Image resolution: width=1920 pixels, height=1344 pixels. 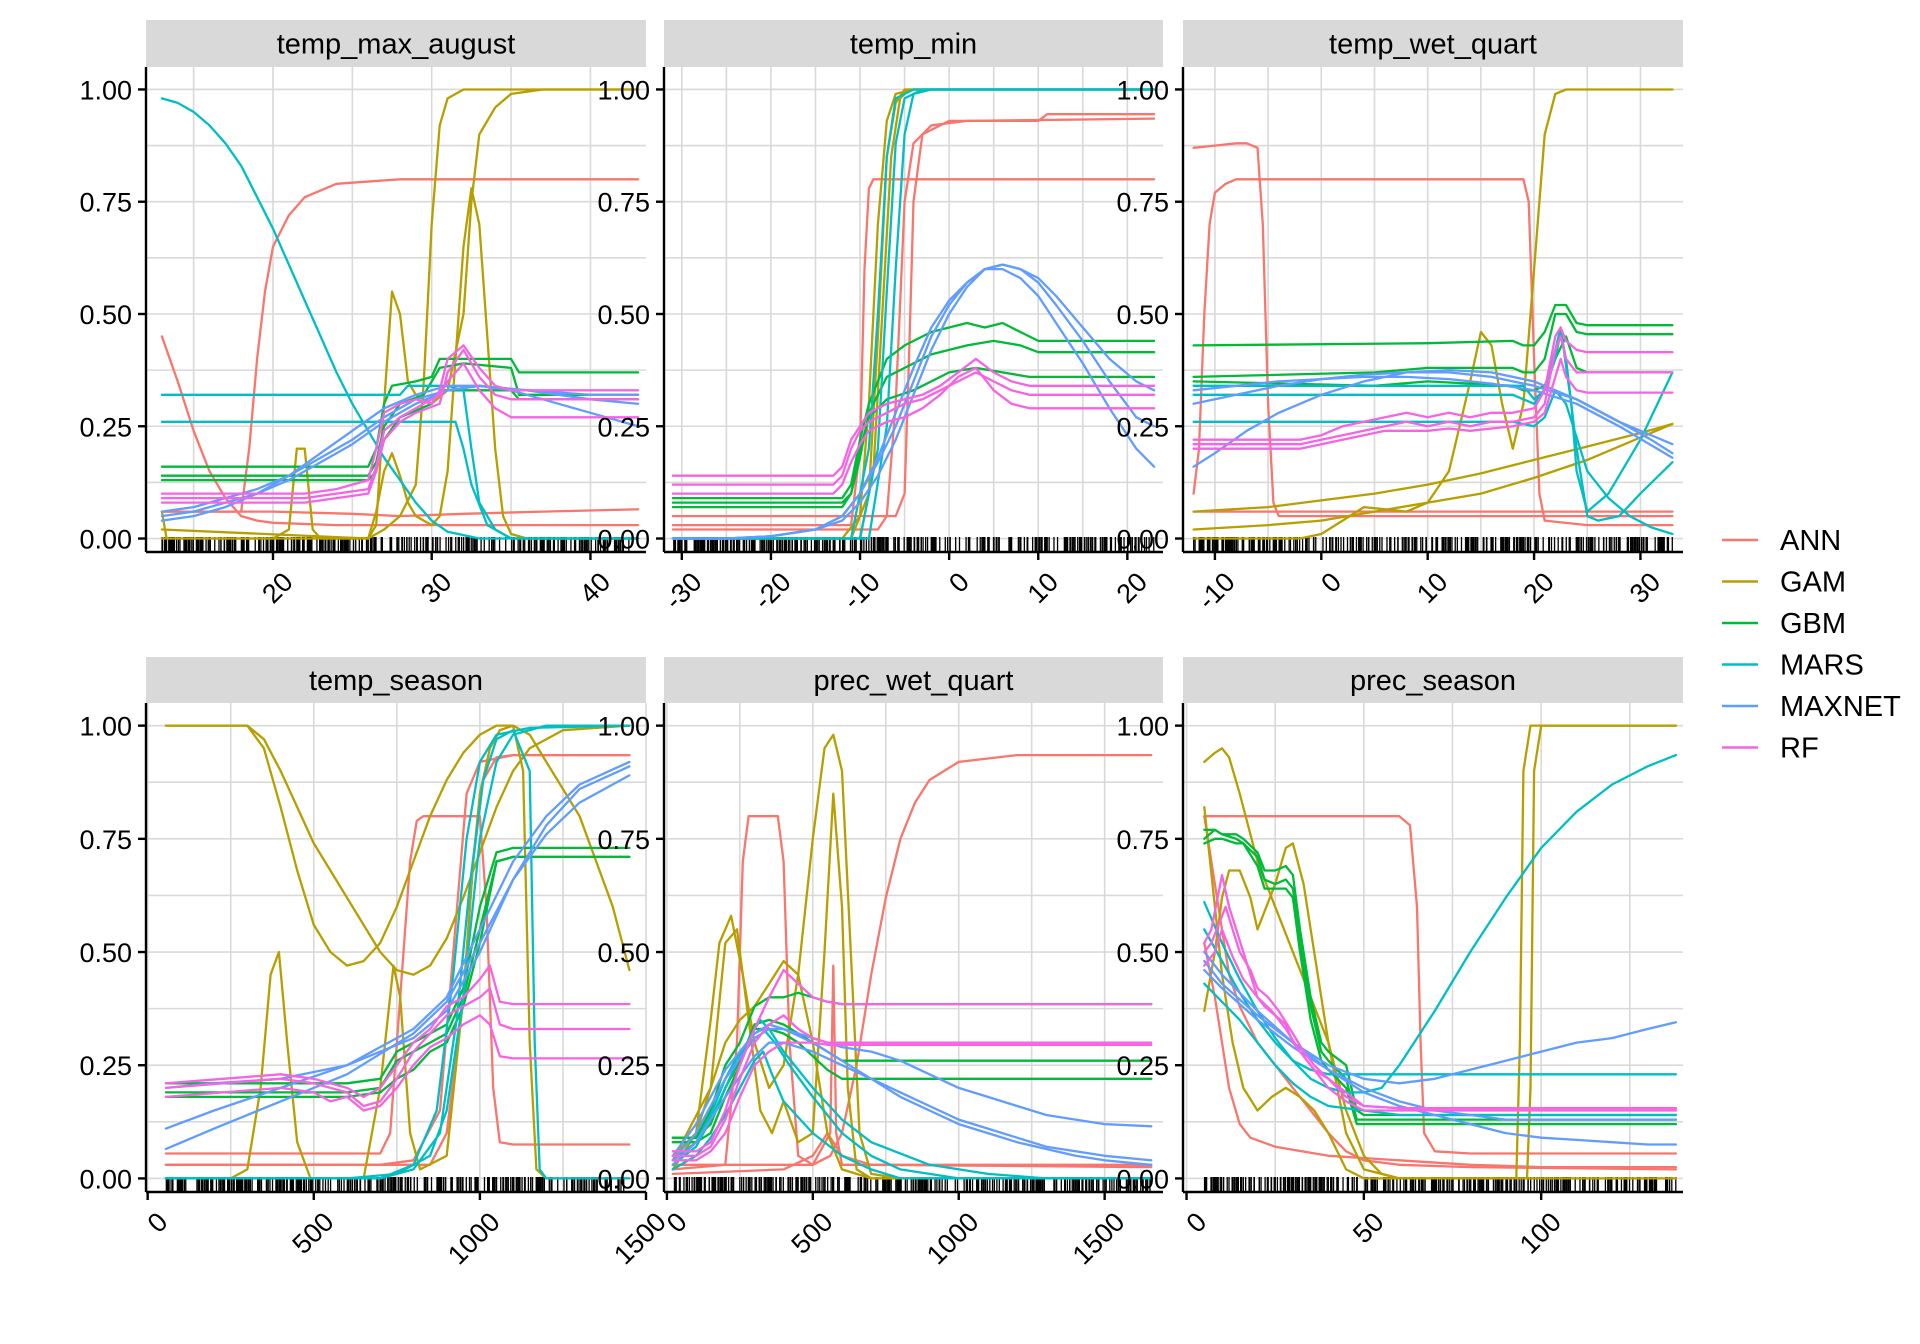 I want to click on x-tick-label: 10, so click(x=1432, y=588).